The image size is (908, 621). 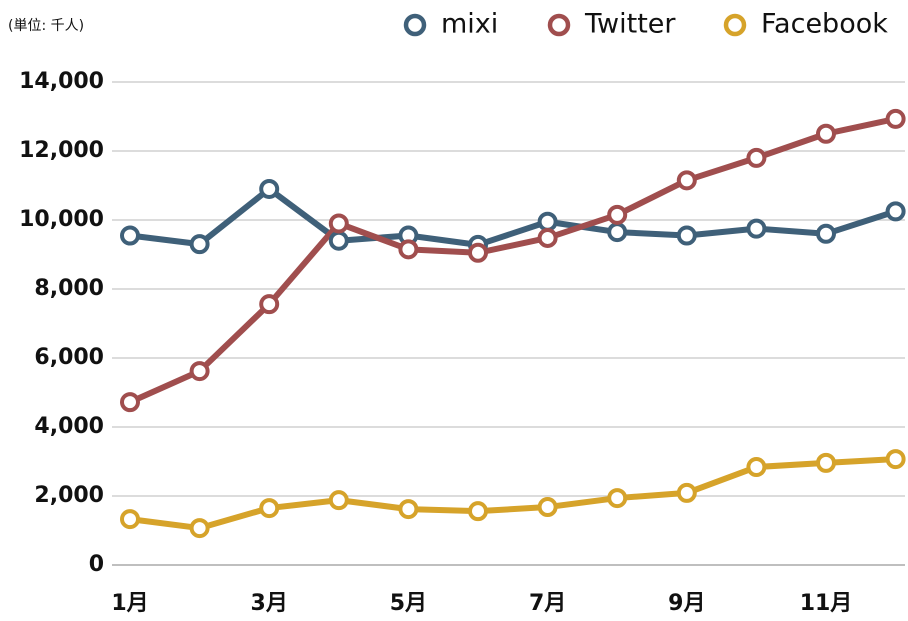 I want to click on x-tick-label: 5月, so click(x=408, y=603).